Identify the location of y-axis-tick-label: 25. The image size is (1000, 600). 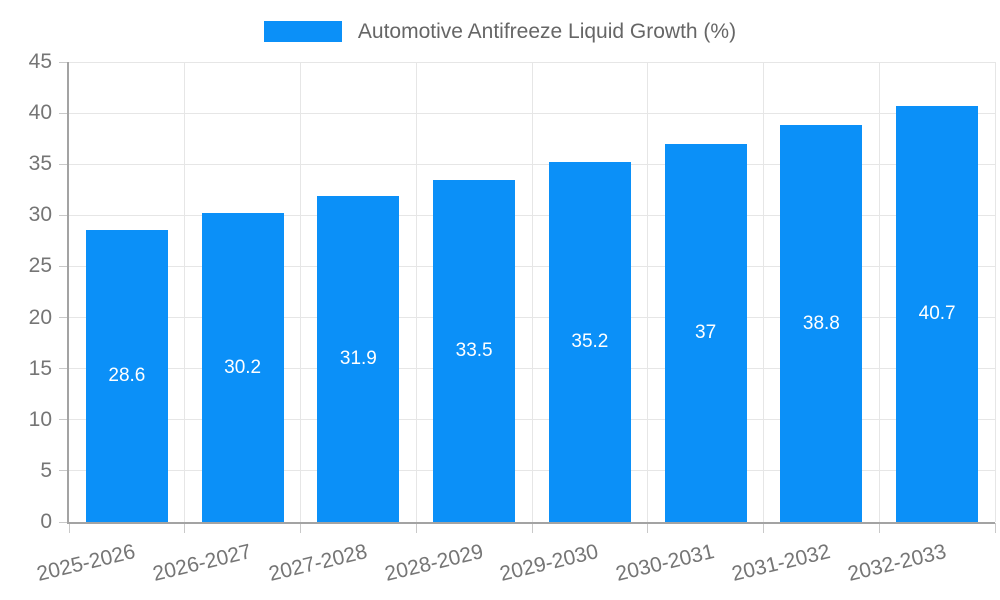
(40, 266).